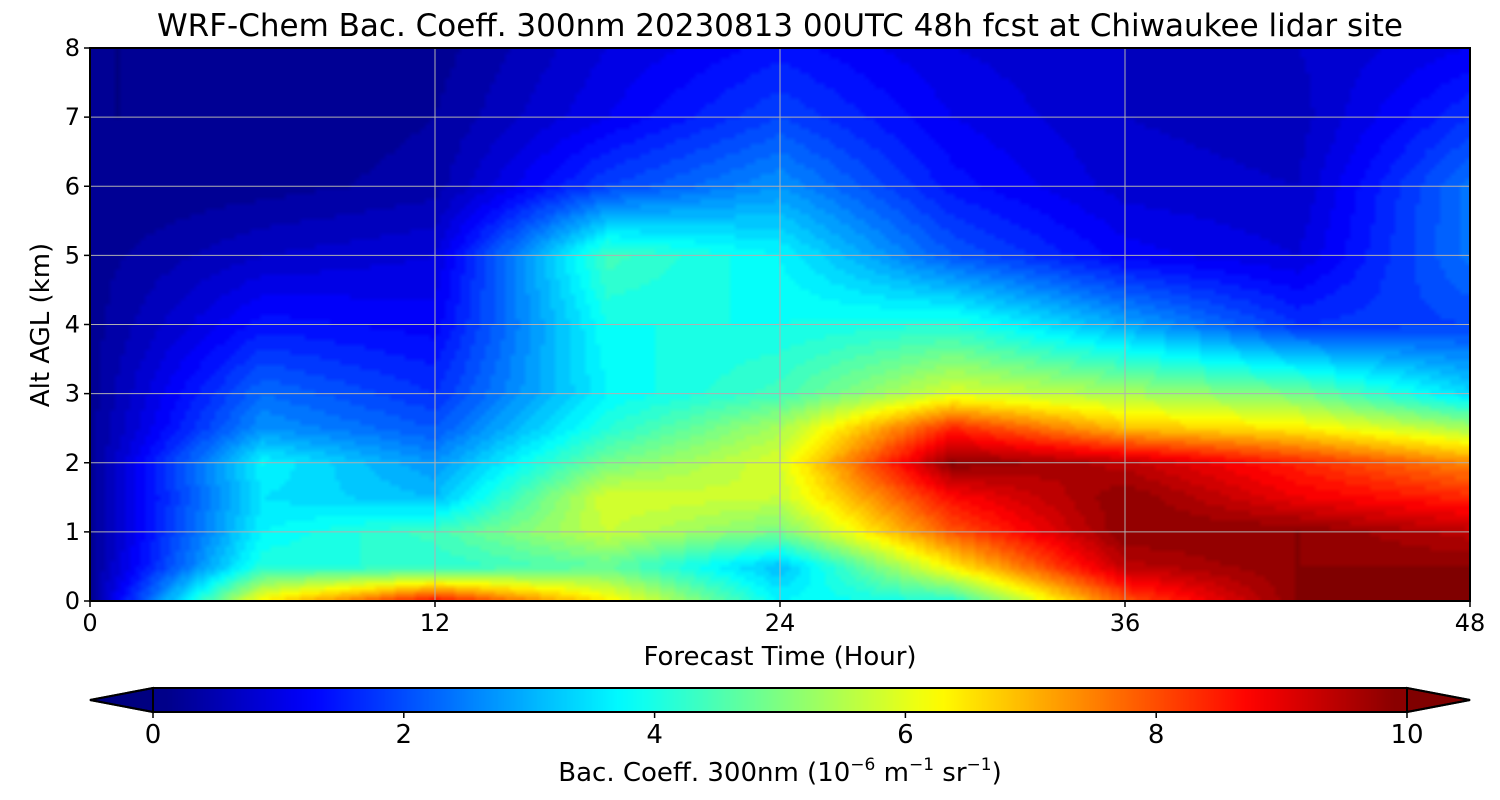 The width and height of the screenshot is (1500, 800). I want to click on colorbar-tick-label: 2, so click(404, 735).